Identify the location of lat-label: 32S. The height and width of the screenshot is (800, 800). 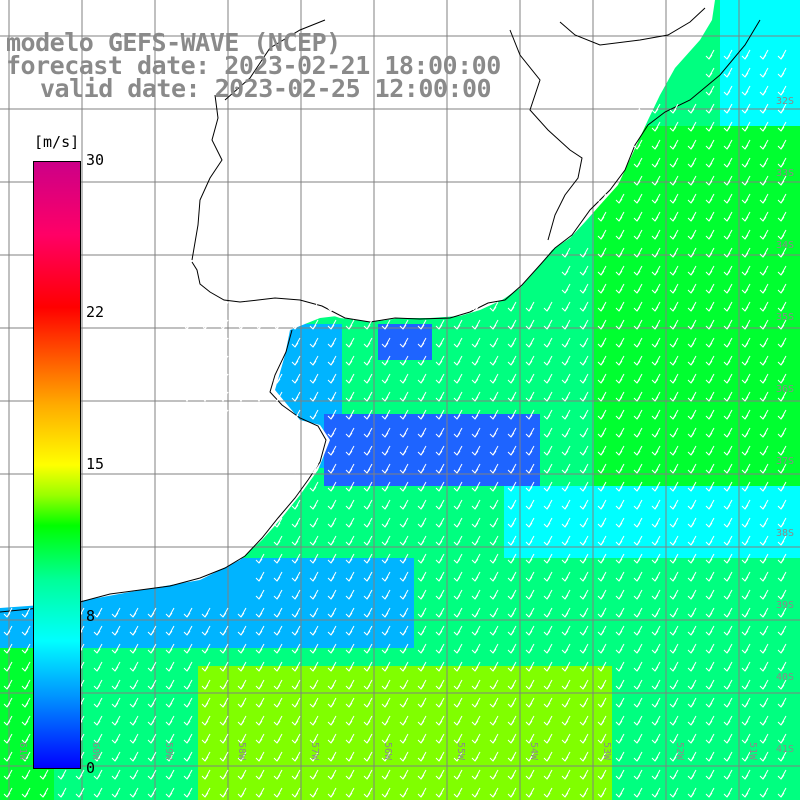
(785, 101).